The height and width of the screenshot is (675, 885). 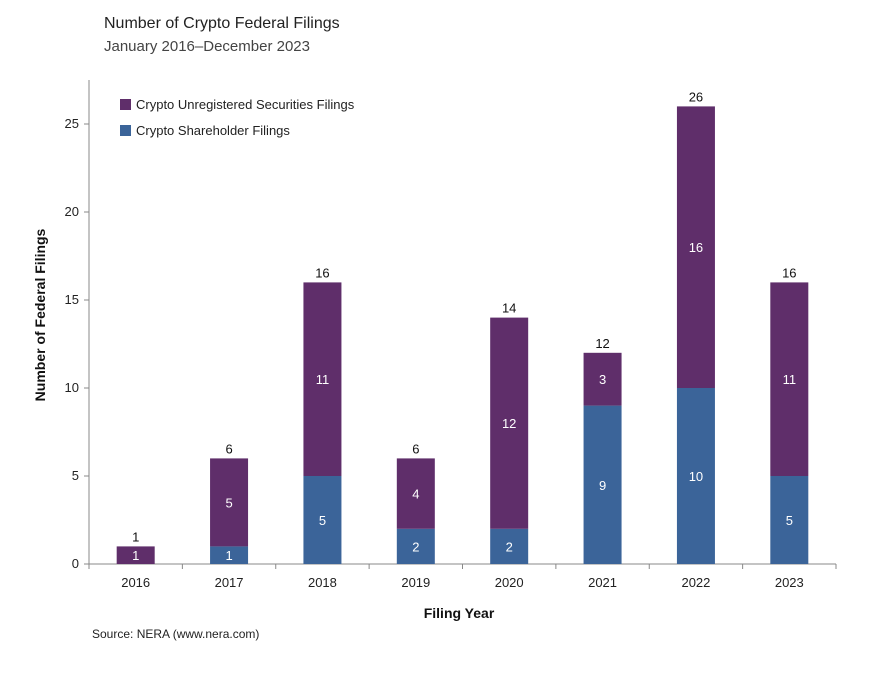 What do you see at coordinates (135, 536) in the screenshot?
I see `bar-total-label: 1` at bounding box center [135, 536].